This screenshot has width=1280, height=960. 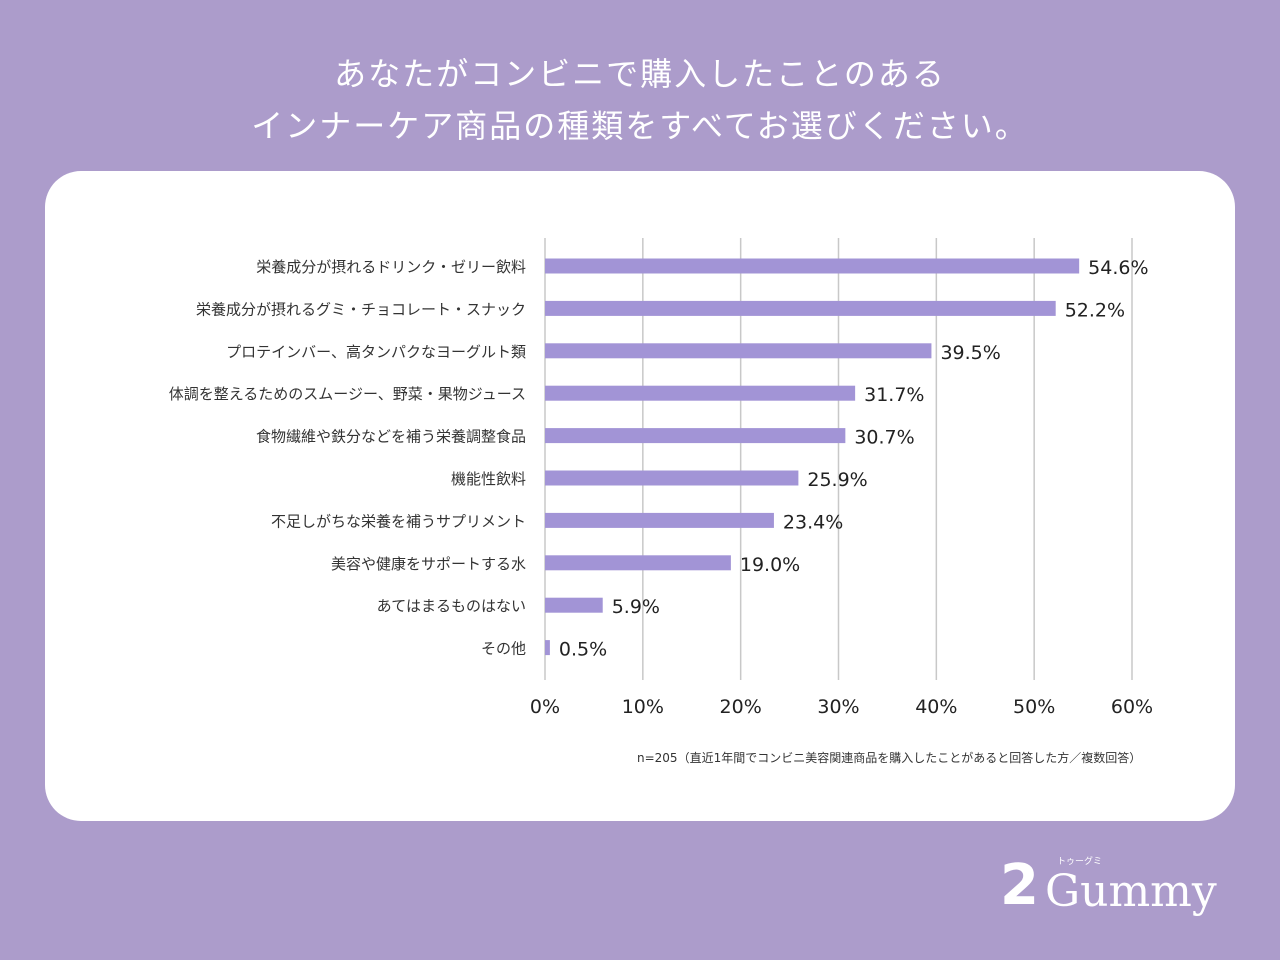 I want to click on category-label: 栄養成分が摂れるグミ・チョコレート・スナック, so click(x=361, y=309).